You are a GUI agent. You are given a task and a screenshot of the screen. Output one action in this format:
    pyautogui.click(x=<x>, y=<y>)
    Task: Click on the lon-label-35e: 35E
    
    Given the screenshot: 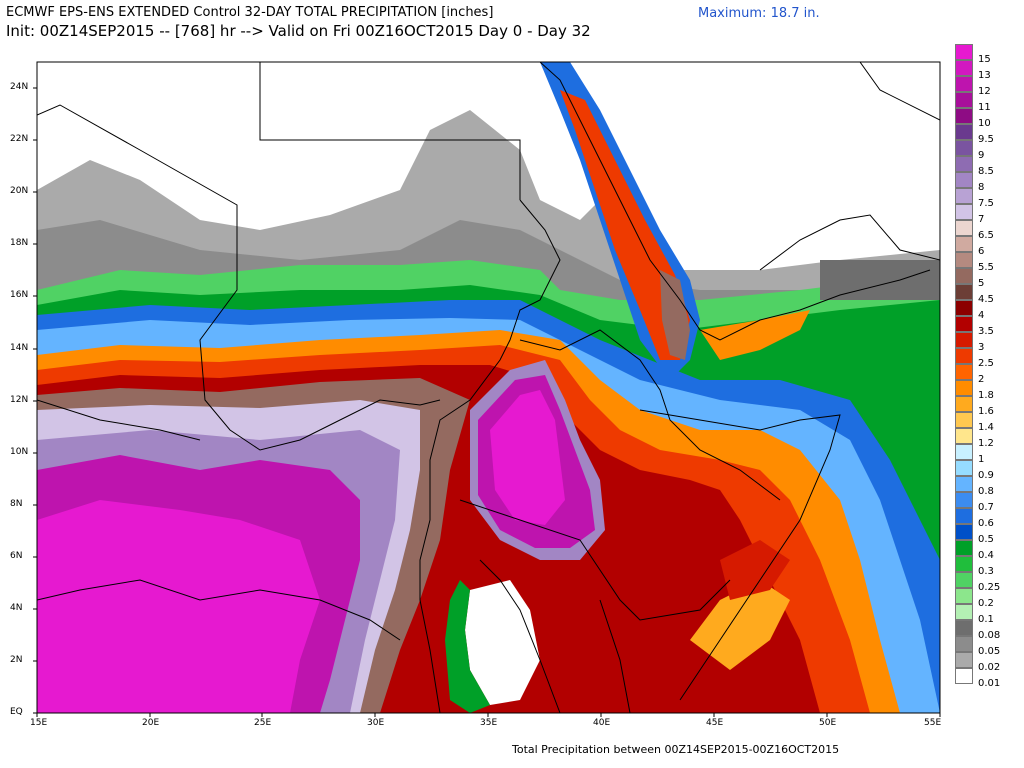 What is the action you would take?
    pyautogui.click(x=489, y=723)
    